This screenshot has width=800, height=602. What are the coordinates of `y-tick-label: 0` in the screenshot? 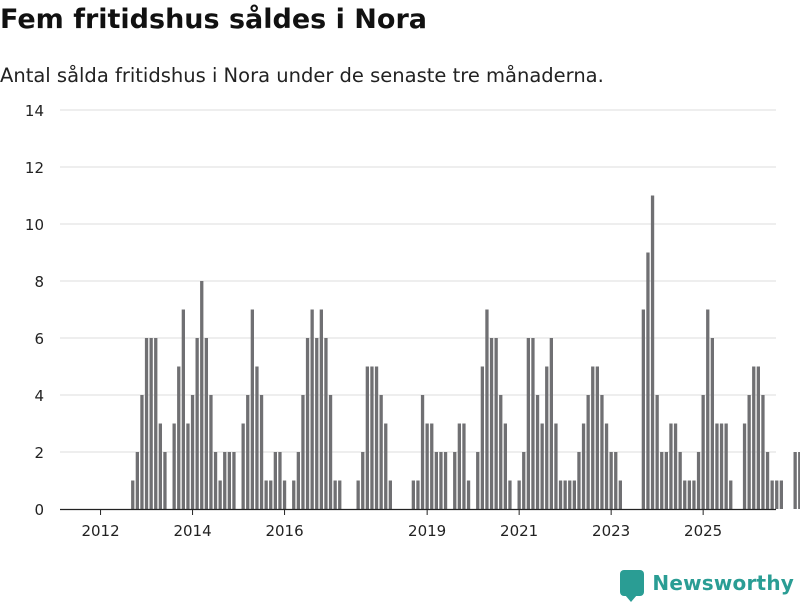 It's located at (39, 510).